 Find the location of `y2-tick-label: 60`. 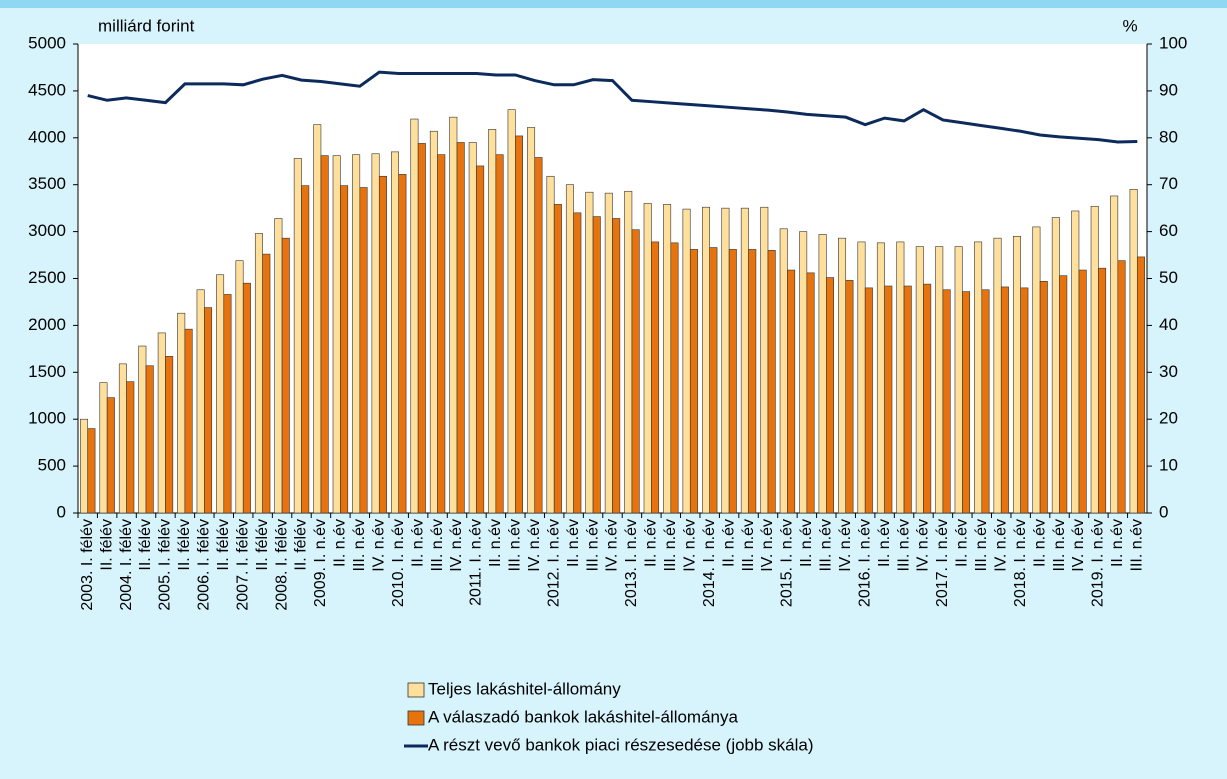

y2-tick-label: 60 is located at coordinates (1168, 230).